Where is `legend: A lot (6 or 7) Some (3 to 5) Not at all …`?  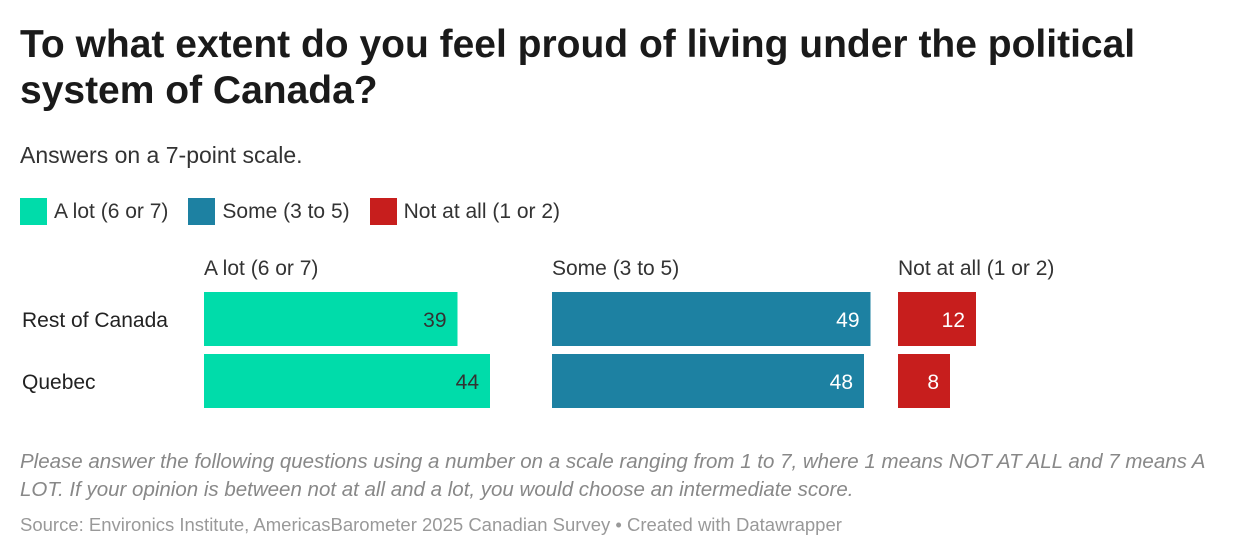 legend: A lot (6 or 7) Some (3 to 5) Not at all … is located at coordinates (300, 211).